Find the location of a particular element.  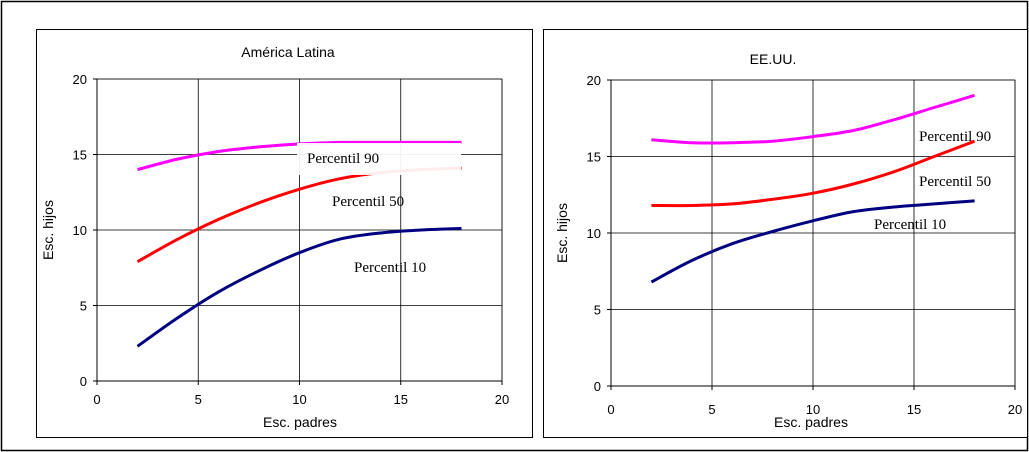

chart-title: EE.UU. is located at coordinates (773, 59).